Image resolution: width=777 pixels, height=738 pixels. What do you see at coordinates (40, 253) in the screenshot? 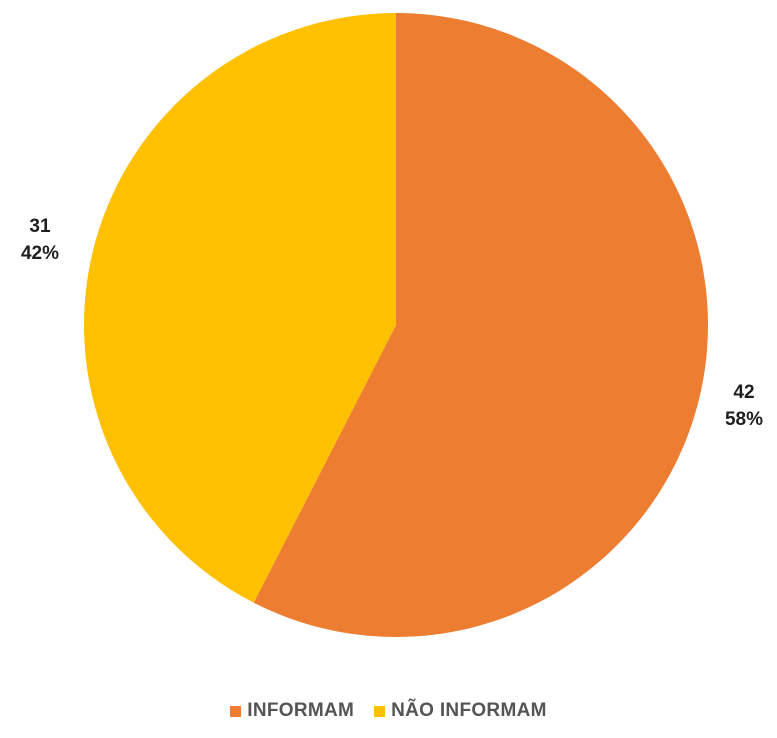
I see `data-label-percent: 42%` at bounding box center [40, 253].